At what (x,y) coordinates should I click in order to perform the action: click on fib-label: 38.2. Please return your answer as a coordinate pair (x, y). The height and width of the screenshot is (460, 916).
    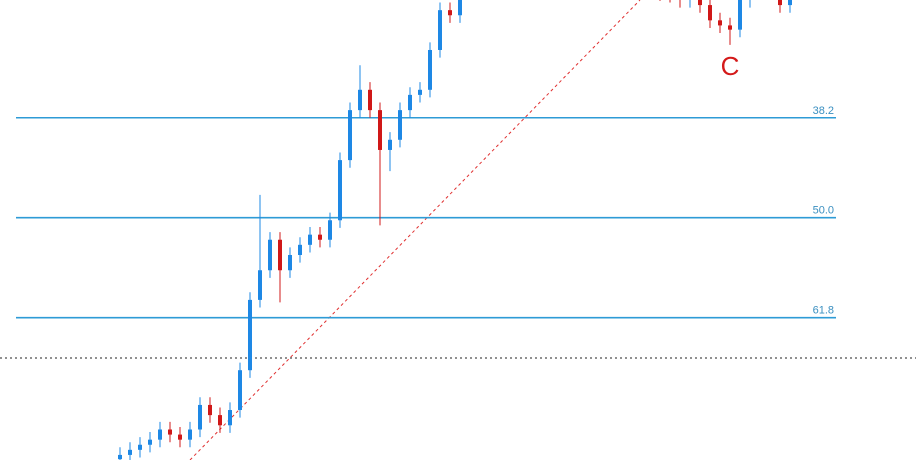
    Looking at the image, I should click on (823, 111).